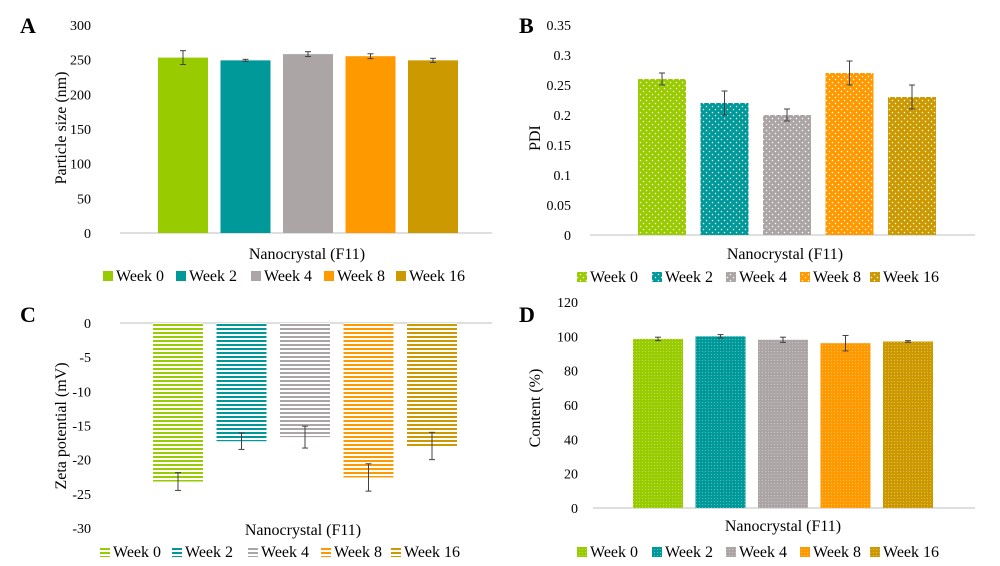 This screenshot has height=566, width=1000. Describe the element at coordinates (80, 130) in the screenshot. I see `y-tick-label: 150` at that location.